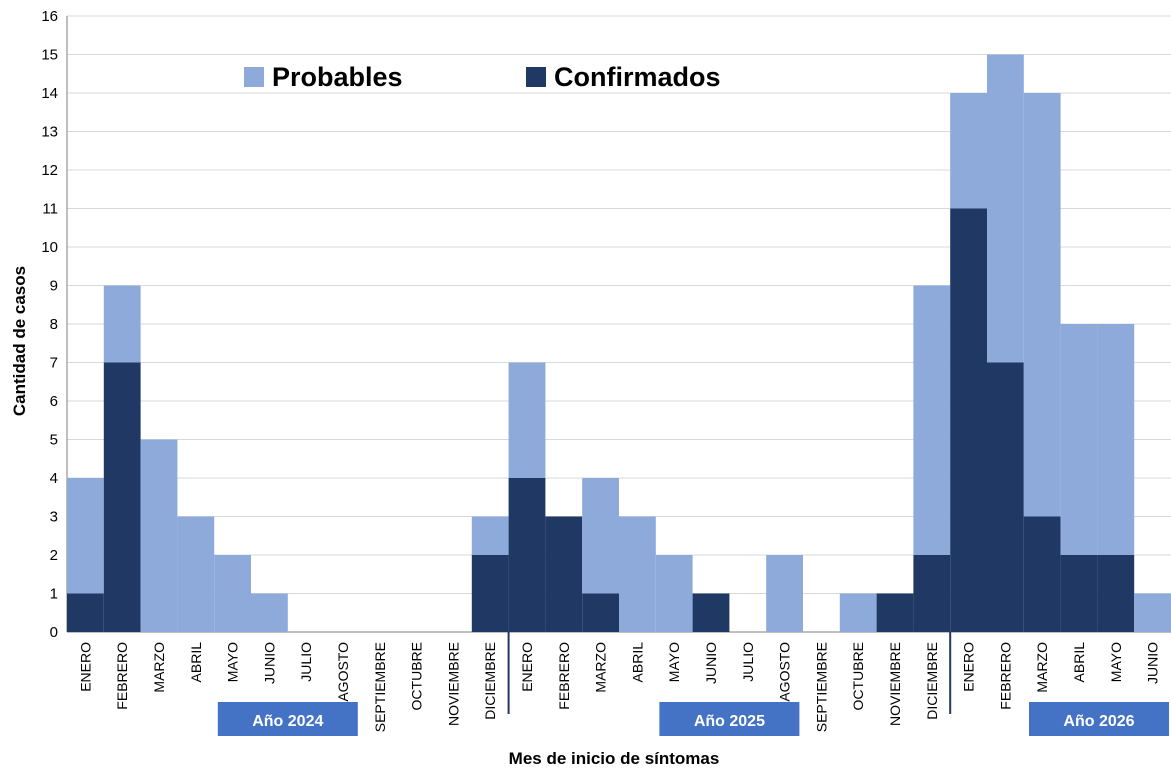  Describe the element at coordinates (482, 77) in the screenshot. I see `legend: Probables Confirmados` at that location.